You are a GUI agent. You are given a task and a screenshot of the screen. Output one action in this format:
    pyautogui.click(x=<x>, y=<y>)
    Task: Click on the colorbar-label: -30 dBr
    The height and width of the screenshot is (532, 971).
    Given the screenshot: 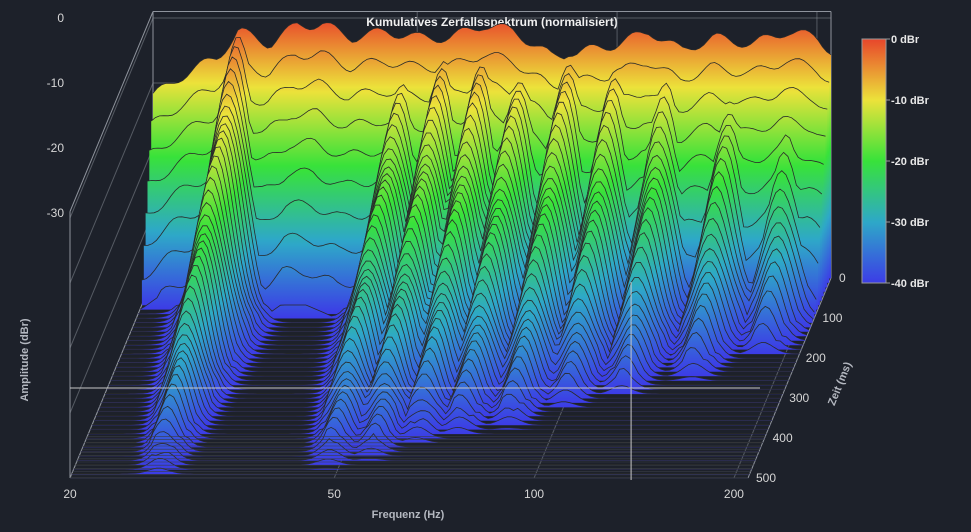 What is the action you would take?
    pyautogui.click(x=910, y=223)
    